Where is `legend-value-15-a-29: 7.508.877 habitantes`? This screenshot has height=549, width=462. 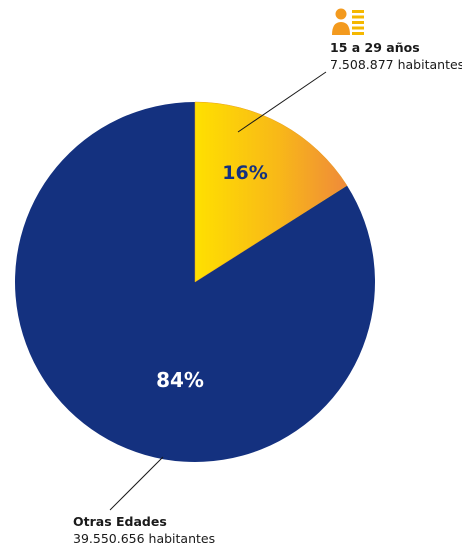 legend-value-15-a-29: 7.508.877 habitantes is located at coordinates (396, 64).